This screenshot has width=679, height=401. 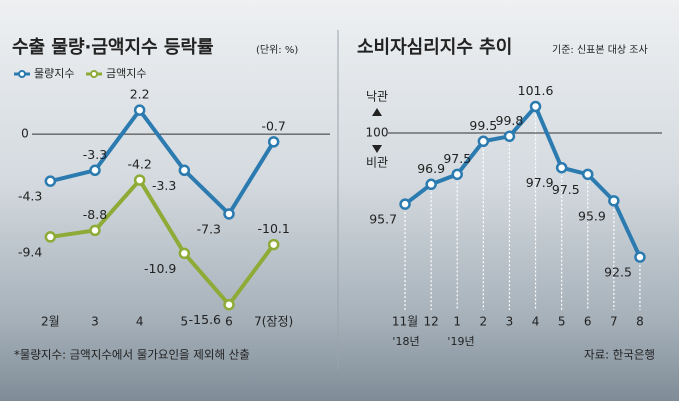 What do you see at coordinates (25, 134) in the screenshot?
I see `y-tick-label: 0` at bounding box center [25, 134].